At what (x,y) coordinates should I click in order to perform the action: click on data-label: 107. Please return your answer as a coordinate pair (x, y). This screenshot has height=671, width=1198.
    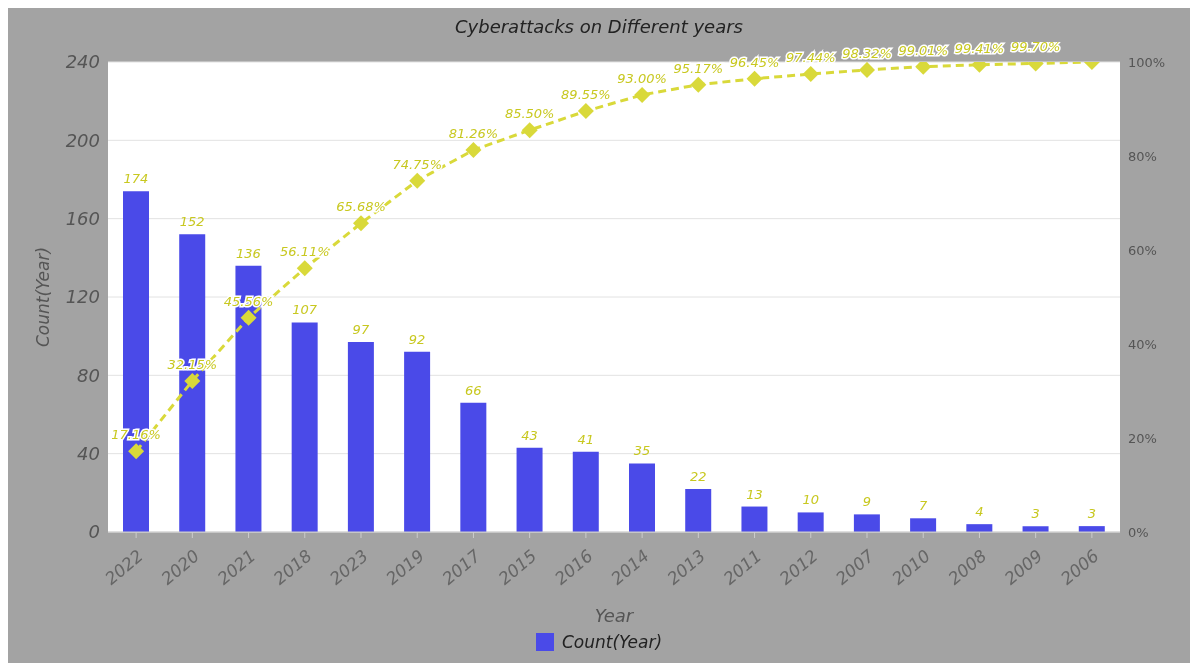
    Looking at the image, I should click on (305, 310).